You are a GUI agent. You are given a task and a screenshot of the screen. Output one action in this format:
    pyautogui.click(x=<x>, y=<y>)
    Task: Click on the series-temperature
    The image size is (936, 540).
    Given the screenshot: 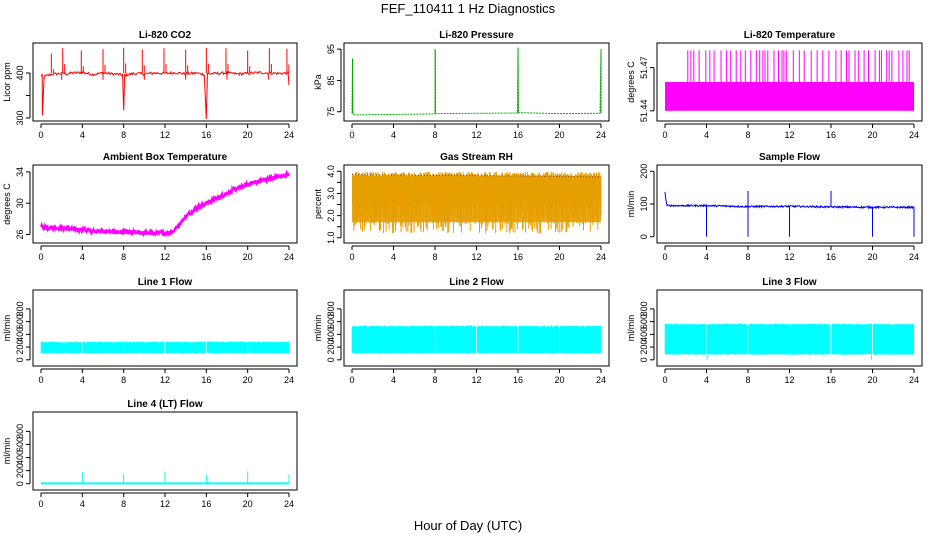 What is the action you would take?
    pyautogui.click(x=789, y=96)
    